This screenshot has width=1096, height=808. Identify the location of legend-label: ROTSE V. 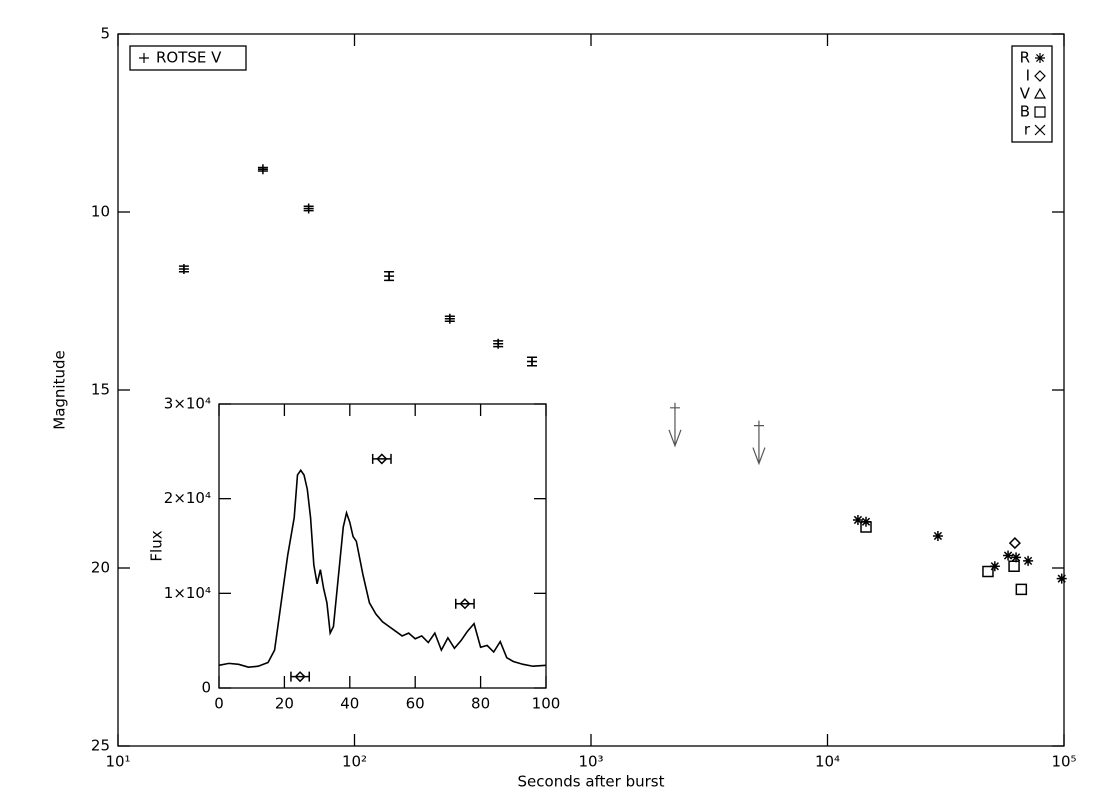
(189, 58).